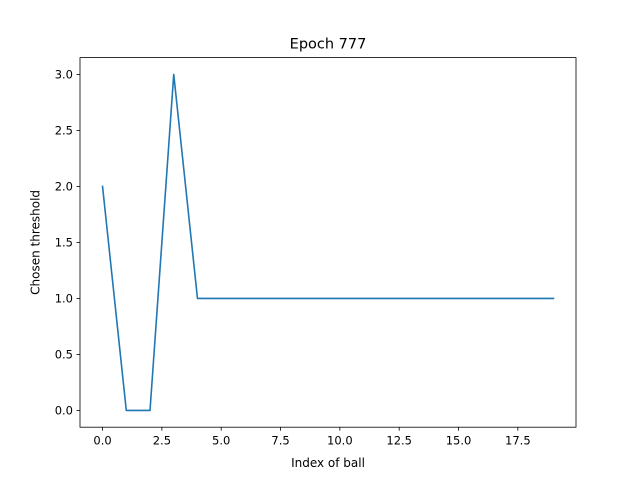  I want to click on y-axis-label: Chosen threshold, so click(36, 242).